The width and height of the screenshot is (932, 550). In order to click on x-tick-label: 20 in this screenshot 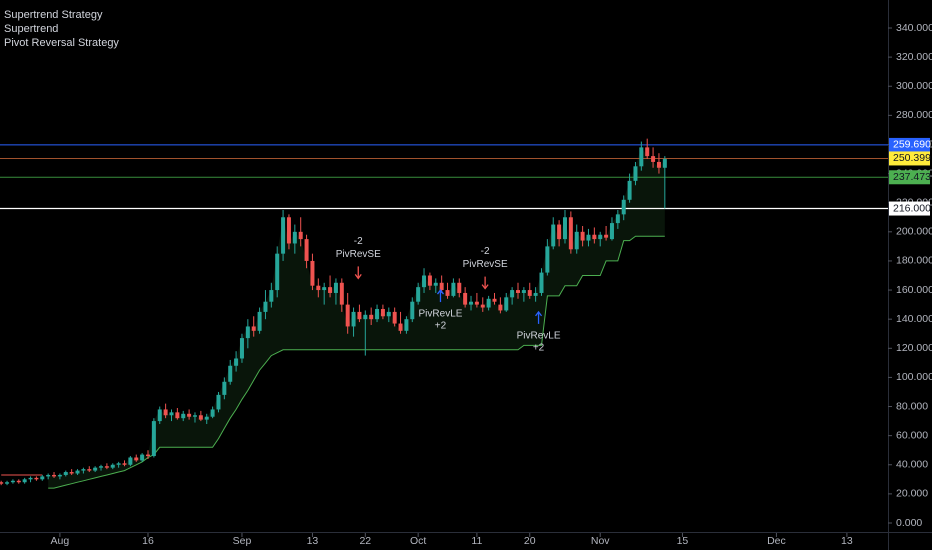, I will do `click(530, 541)`.